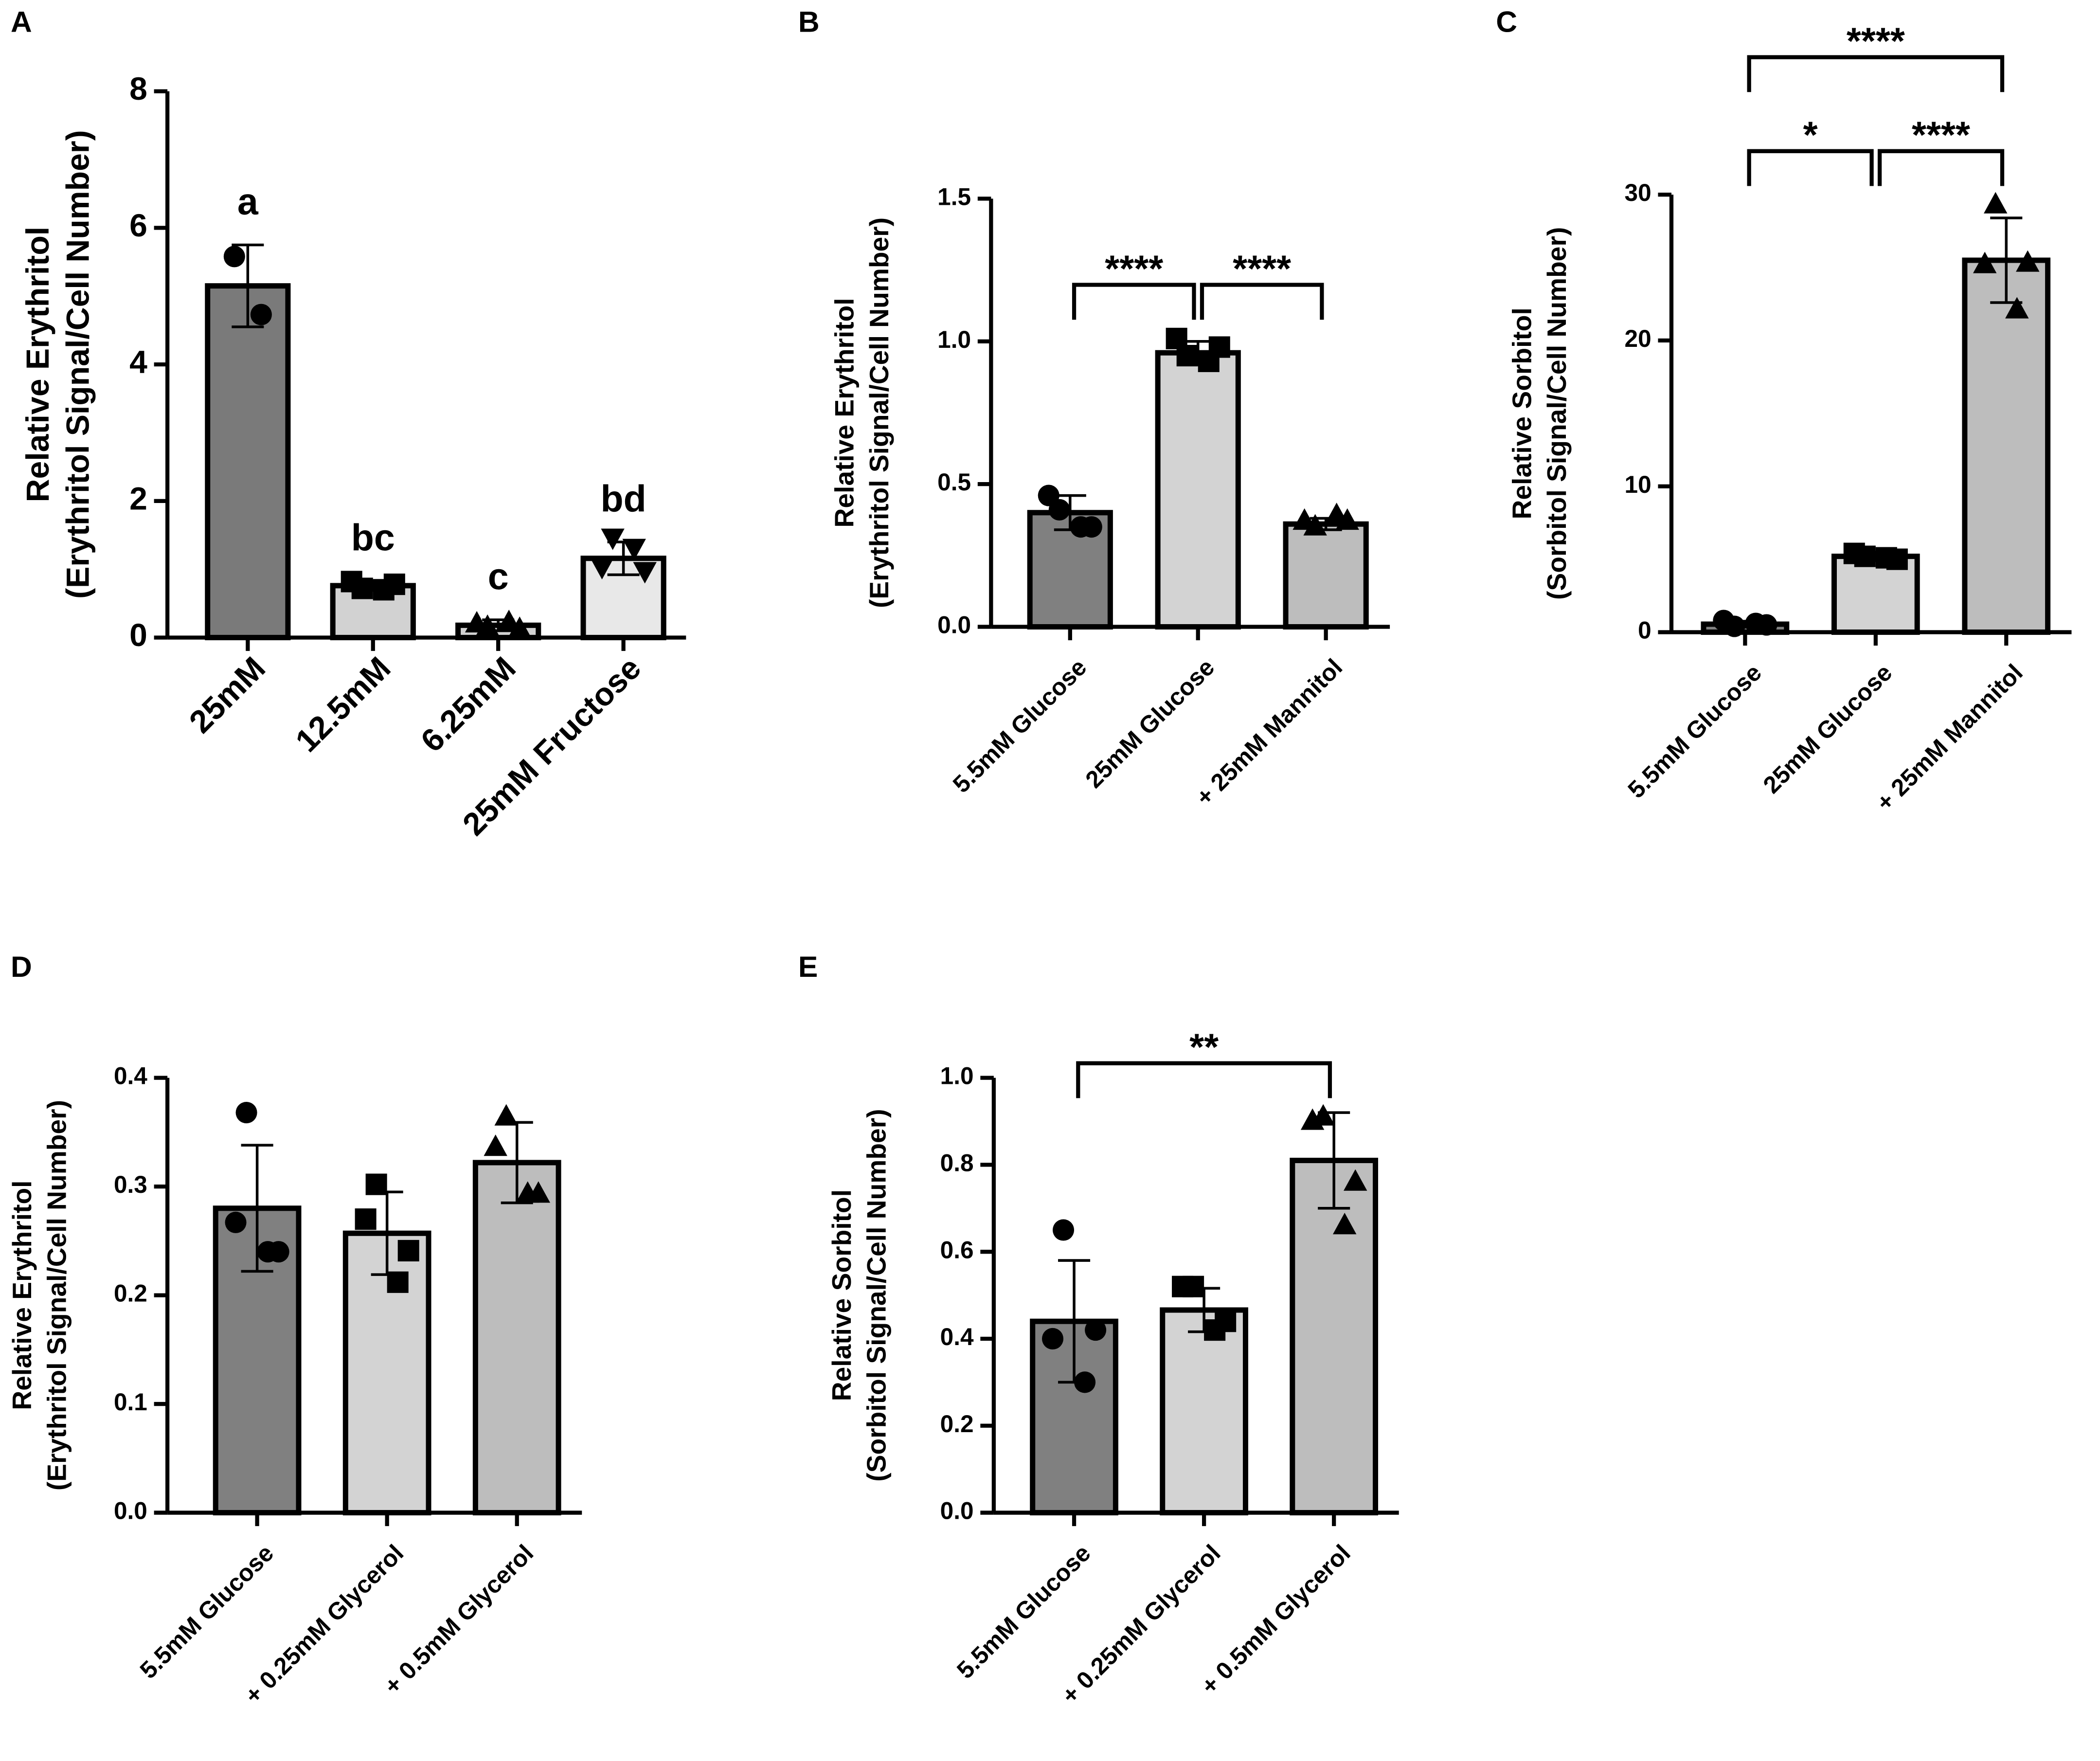 This screenshot has width=2100, height=1761. I want to click on significance-label: **, so click(1204, 1047).